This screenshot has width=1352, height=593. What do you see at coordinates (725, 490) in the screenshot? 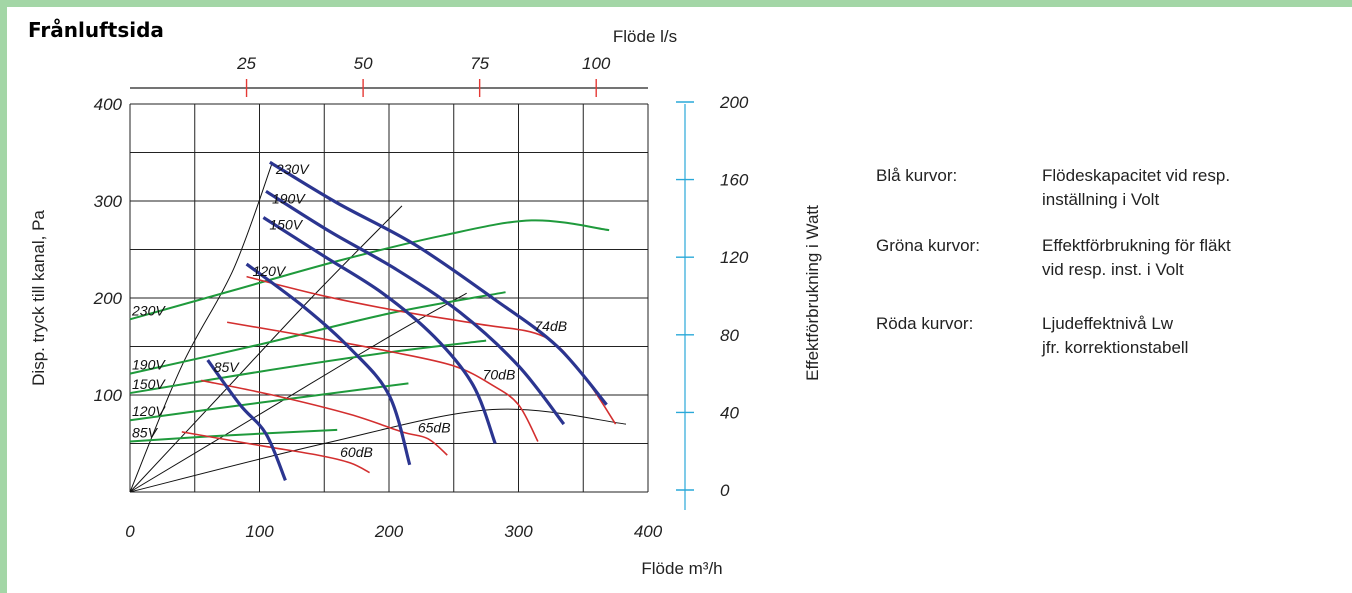
I see `right-axis-tick-label: 0` at bounding box center [725, 490].